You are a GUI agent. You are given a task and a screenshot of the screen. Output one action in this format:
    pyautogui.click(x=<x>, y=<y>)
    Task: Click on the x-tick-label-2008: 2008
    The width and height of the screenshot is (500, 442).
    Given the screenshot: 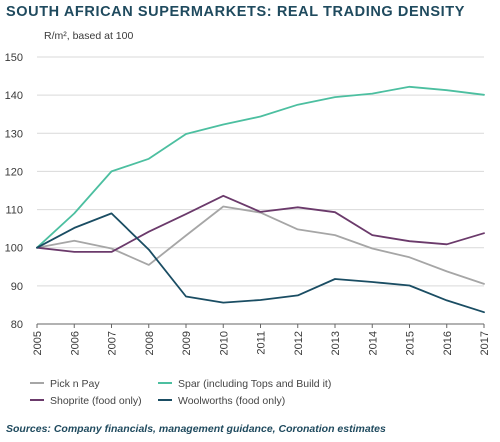 What is the action you would take?
    pyautogui.click(x=150, y=343)
    